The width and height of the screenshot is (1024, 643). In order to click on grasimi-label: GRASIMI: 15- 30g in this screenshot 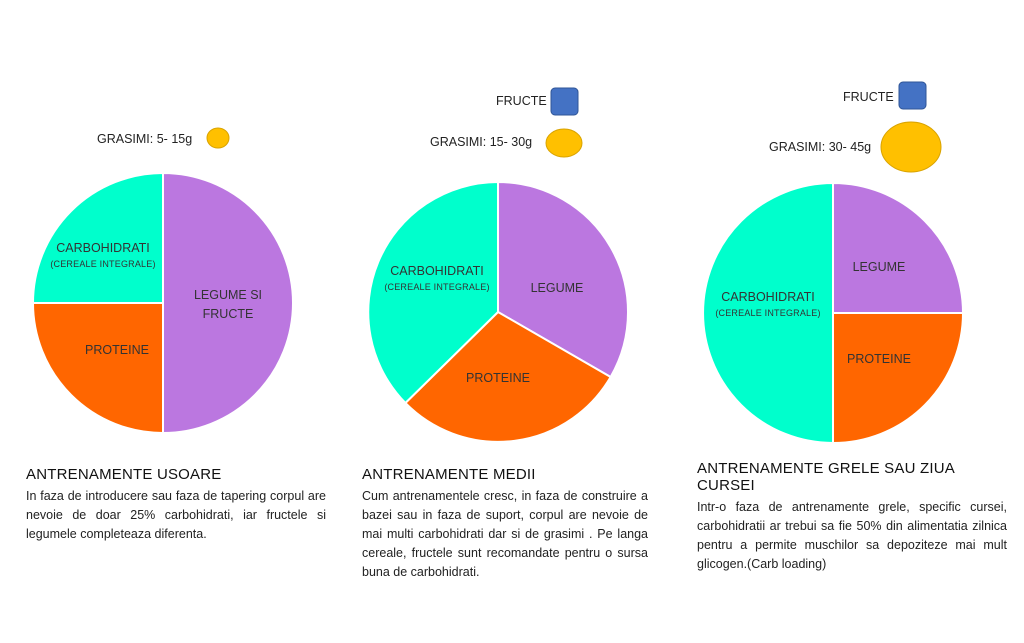, I will do `click(481, 142)`.